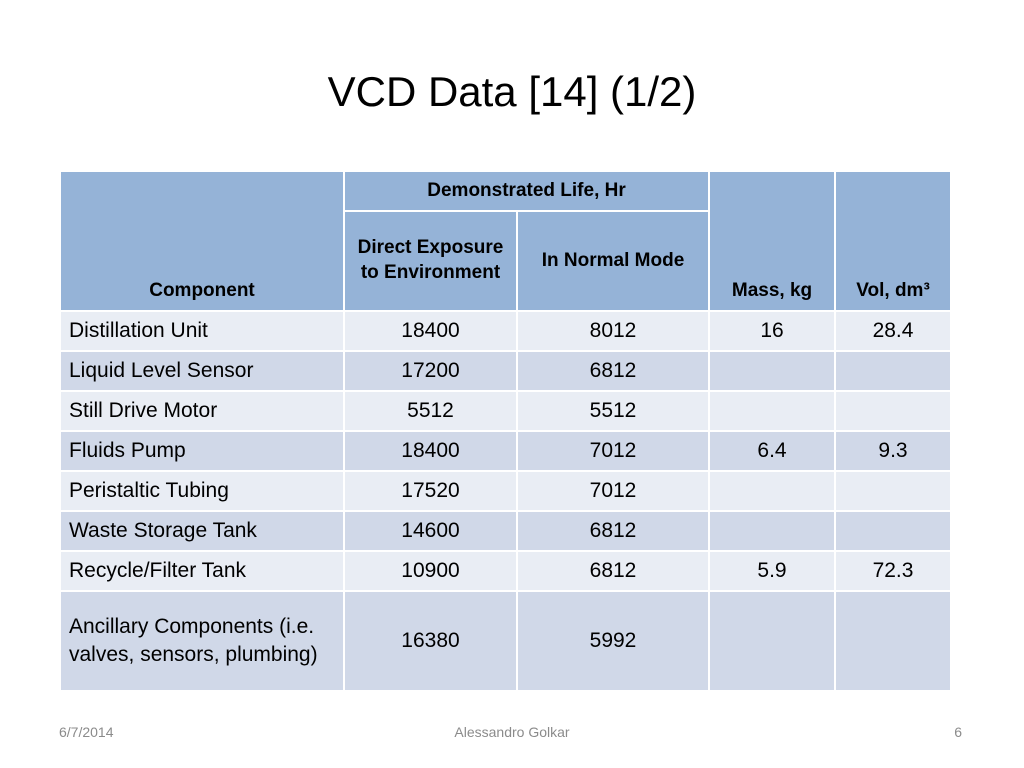  I want to click on footer-page: 6, so click(958, 732).